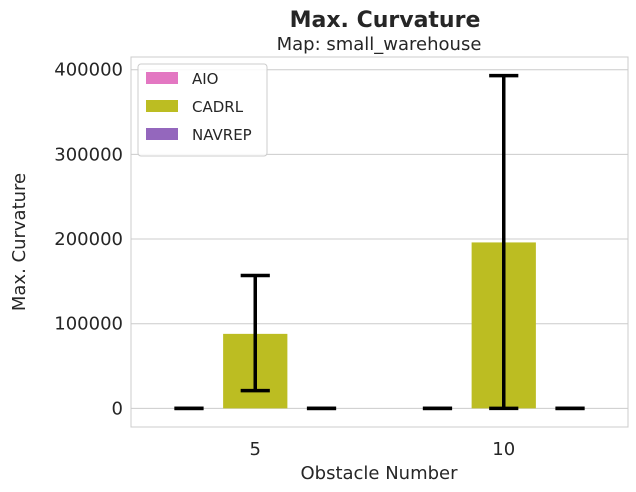 The width and height of the screenshot is (636, 492). What do you see at coordinates (162, 134) in the screenshot?
I see `legend-swatch-navrep` at bounding box center [162, 134].